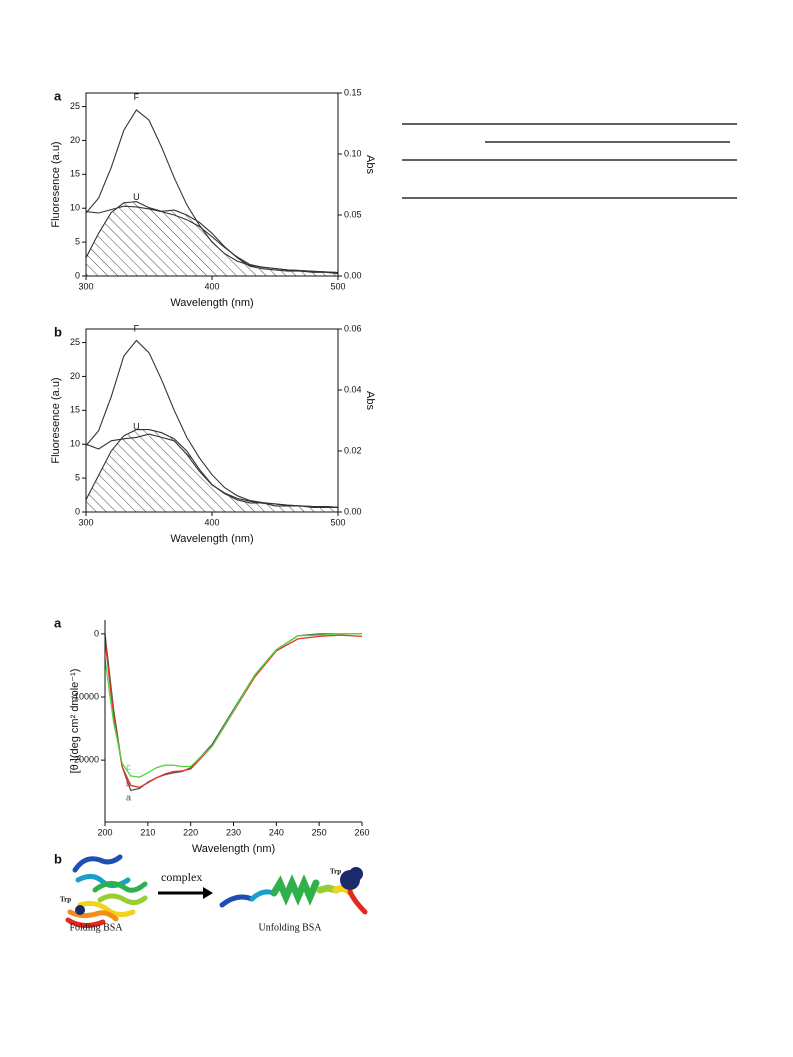 The width and height of the screenshot is (793, 1057). What do you see at coordinates (75, 721) in the screenshot?
I see `y-axis-label: [θ ](deg cm² dmole⁻¹)` at bounding box center [75, 721].